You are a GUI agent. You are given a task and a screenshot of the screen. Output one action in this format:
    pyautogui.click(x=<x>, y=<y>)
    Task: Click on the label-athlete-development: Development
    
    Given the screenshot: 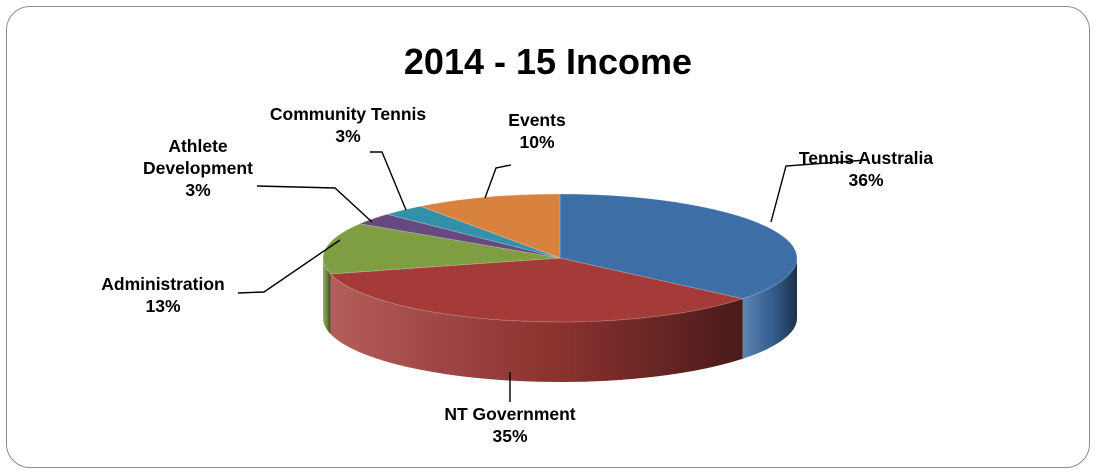 What is the action you would take?
    pyautogui.click(x=198, y=168)
    